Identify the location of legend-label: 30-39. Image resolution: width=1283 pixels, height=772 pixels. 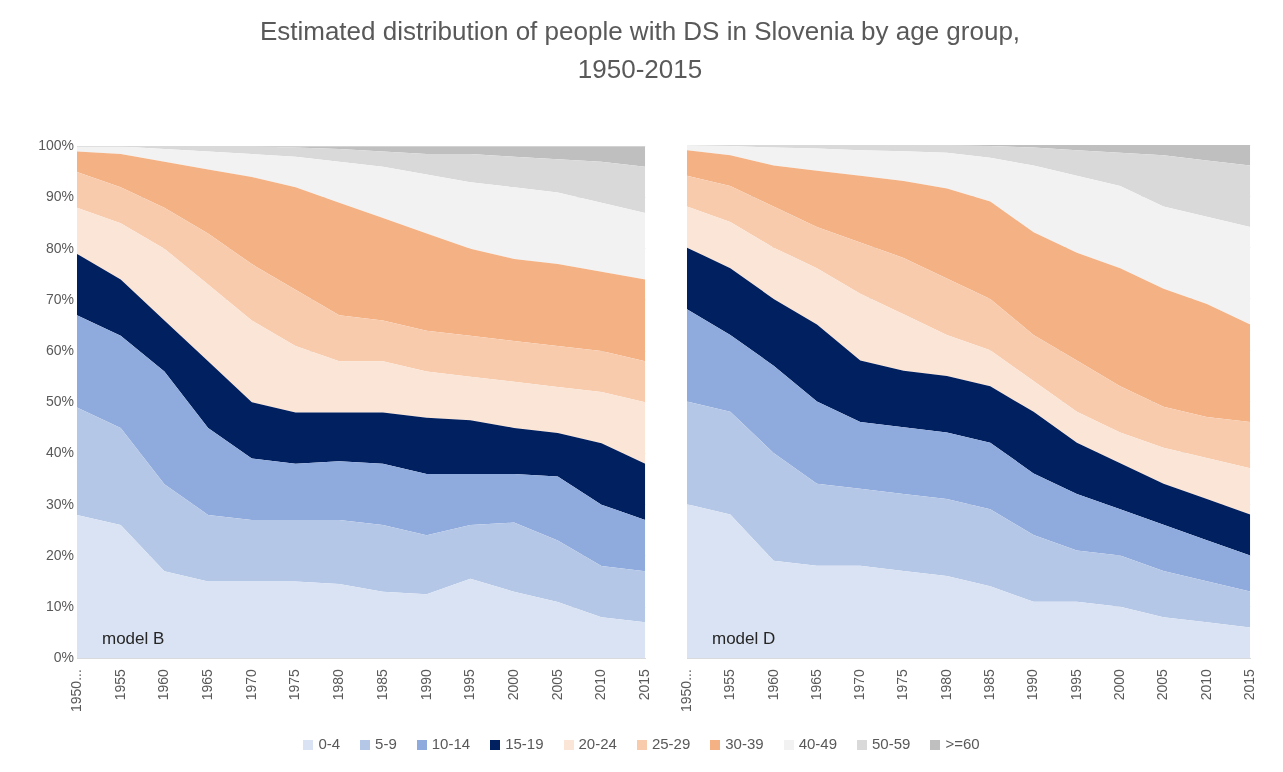
(744, 743).